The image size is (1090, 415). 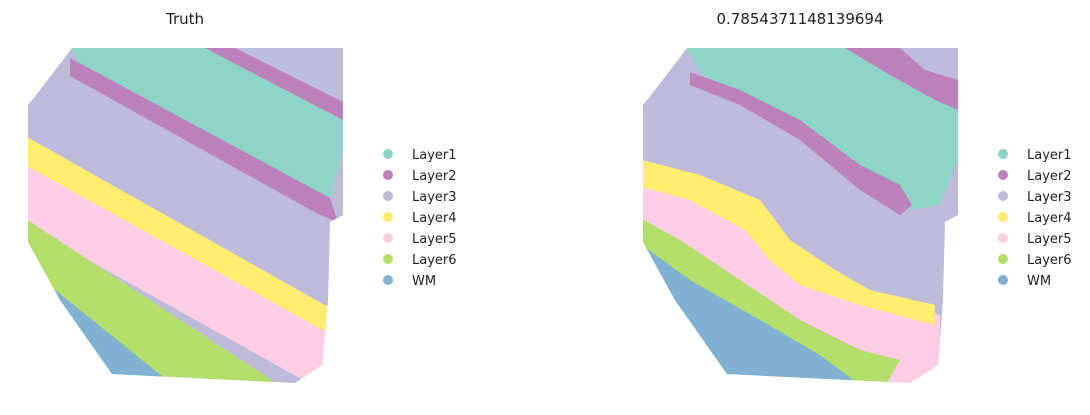 I want to click on panel-title: 0.7854371148139694, so click(x=799, y=19).